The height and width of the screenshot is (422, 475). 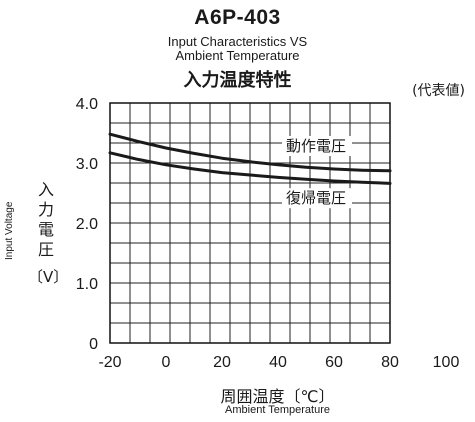 I want to click on x-tick-label: 100, so click(x=446, y=362).